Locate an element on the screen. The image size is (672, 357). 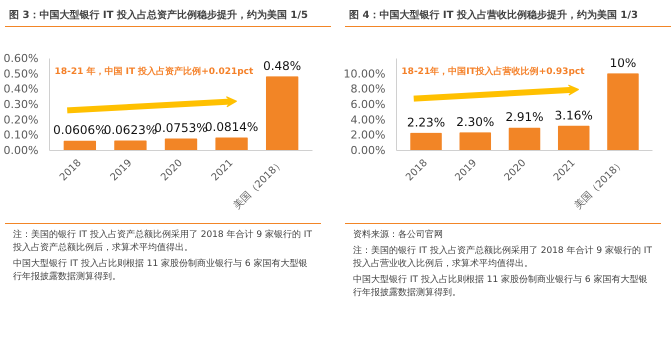
y-tick-label: 8.00% is located at coordinates (368, 89).